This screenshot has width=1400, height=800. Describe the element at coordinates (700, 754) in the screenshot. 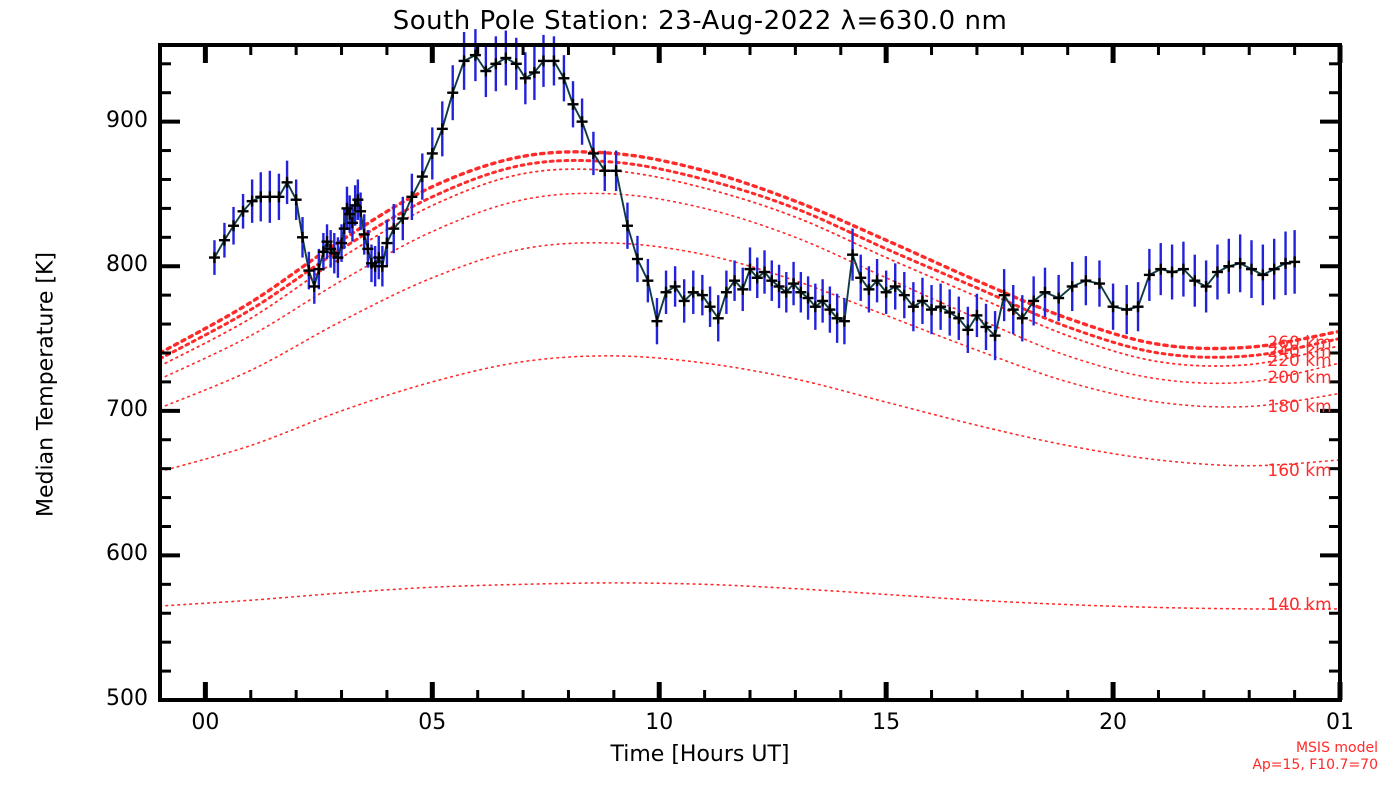

I see `x-axis-label: Time [Hours UT]` at that location.